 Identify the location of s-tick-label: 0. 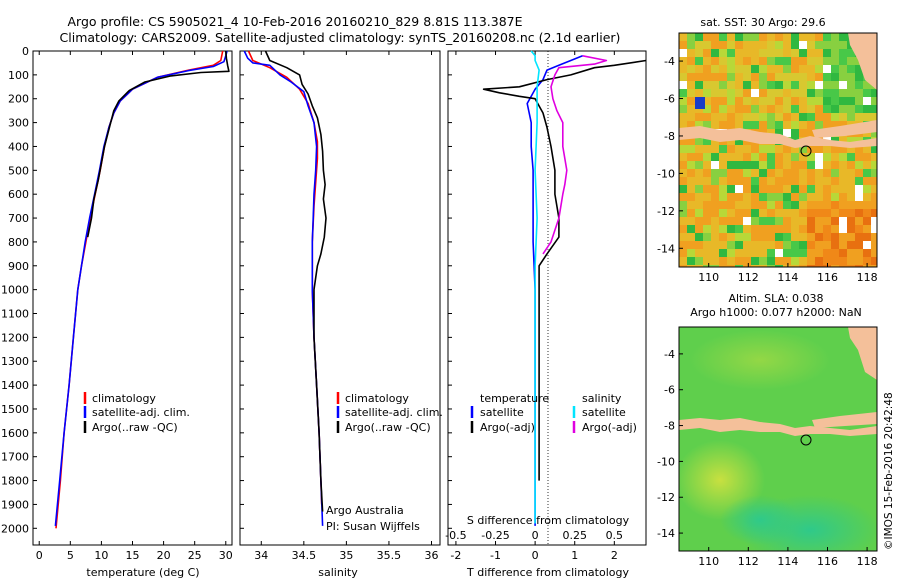
(535, 535).